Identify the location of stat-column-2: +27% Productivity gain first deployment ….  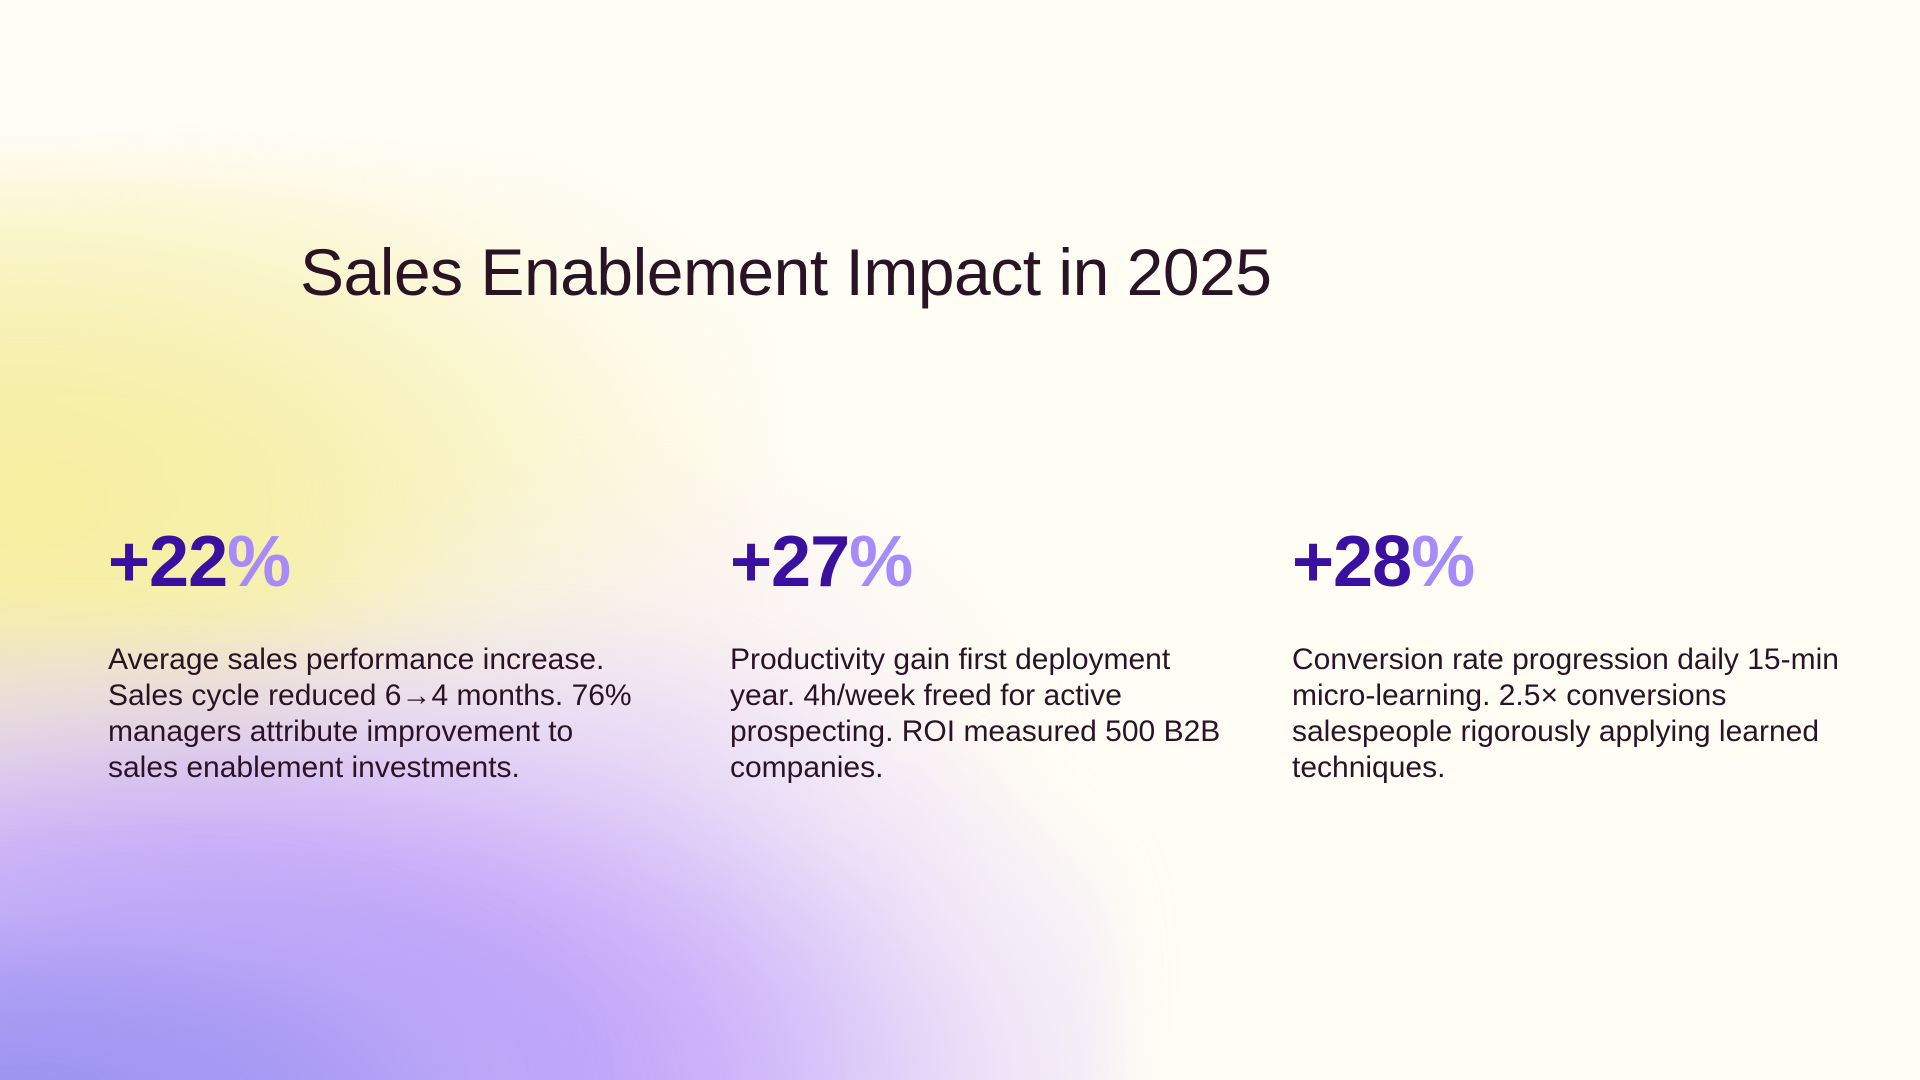
(1011, 671).